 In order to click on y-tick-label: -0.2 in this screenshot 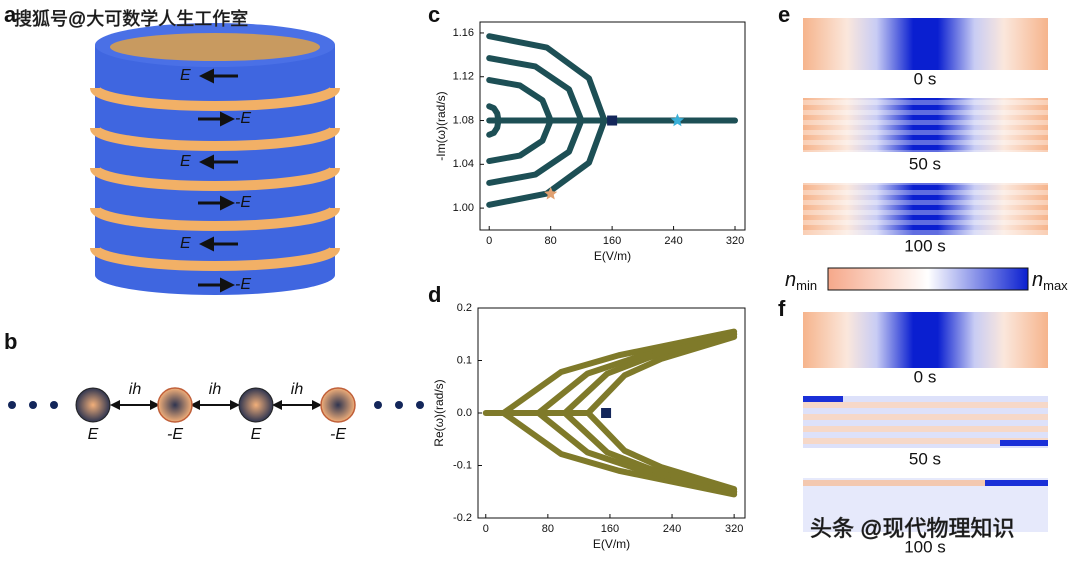, I will do `click(462, 518)`.